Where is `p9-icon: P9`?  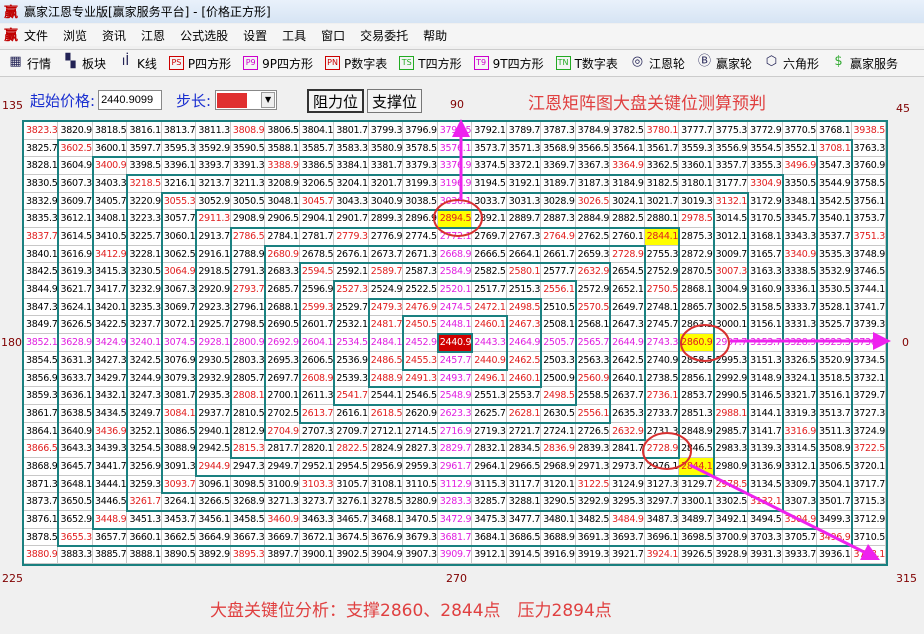 p9-icon: P9 is located at coordinates (251, 63).